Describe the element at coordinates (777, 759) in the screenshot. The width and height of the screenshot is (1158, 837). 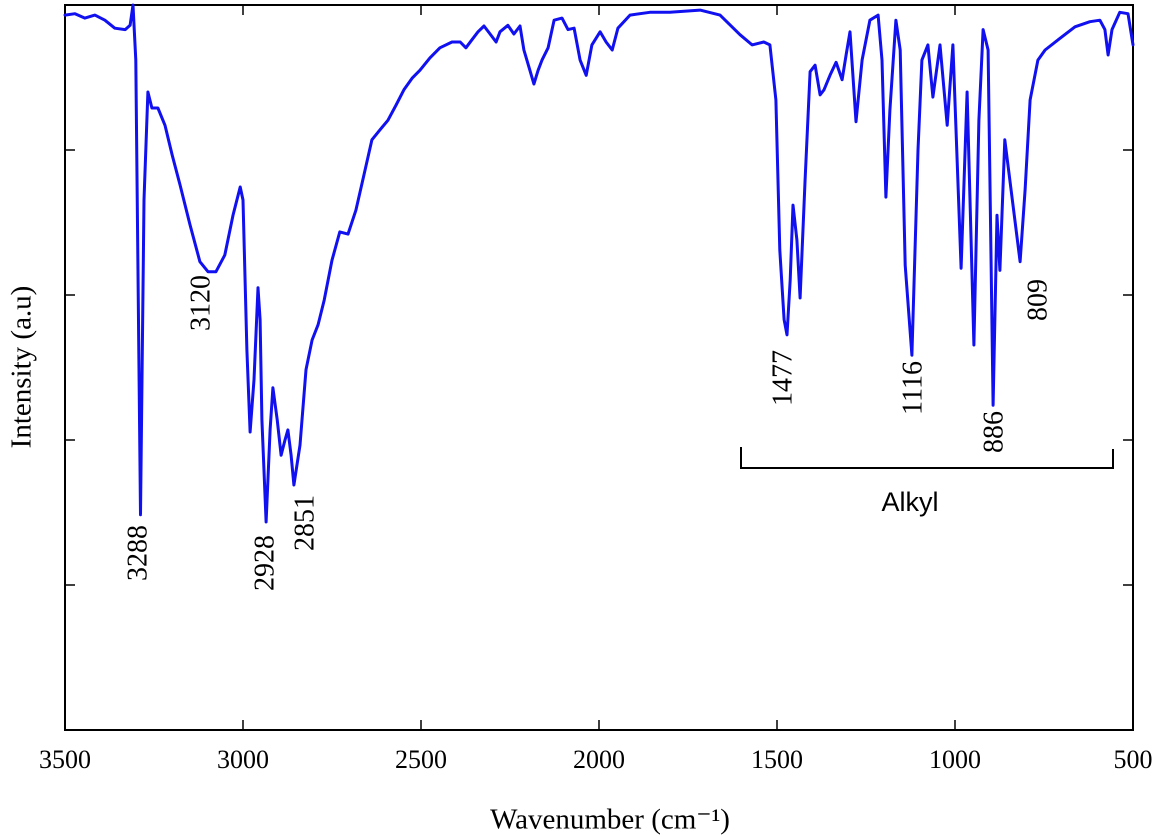
I see `x-tick-label: 1500` at that location.